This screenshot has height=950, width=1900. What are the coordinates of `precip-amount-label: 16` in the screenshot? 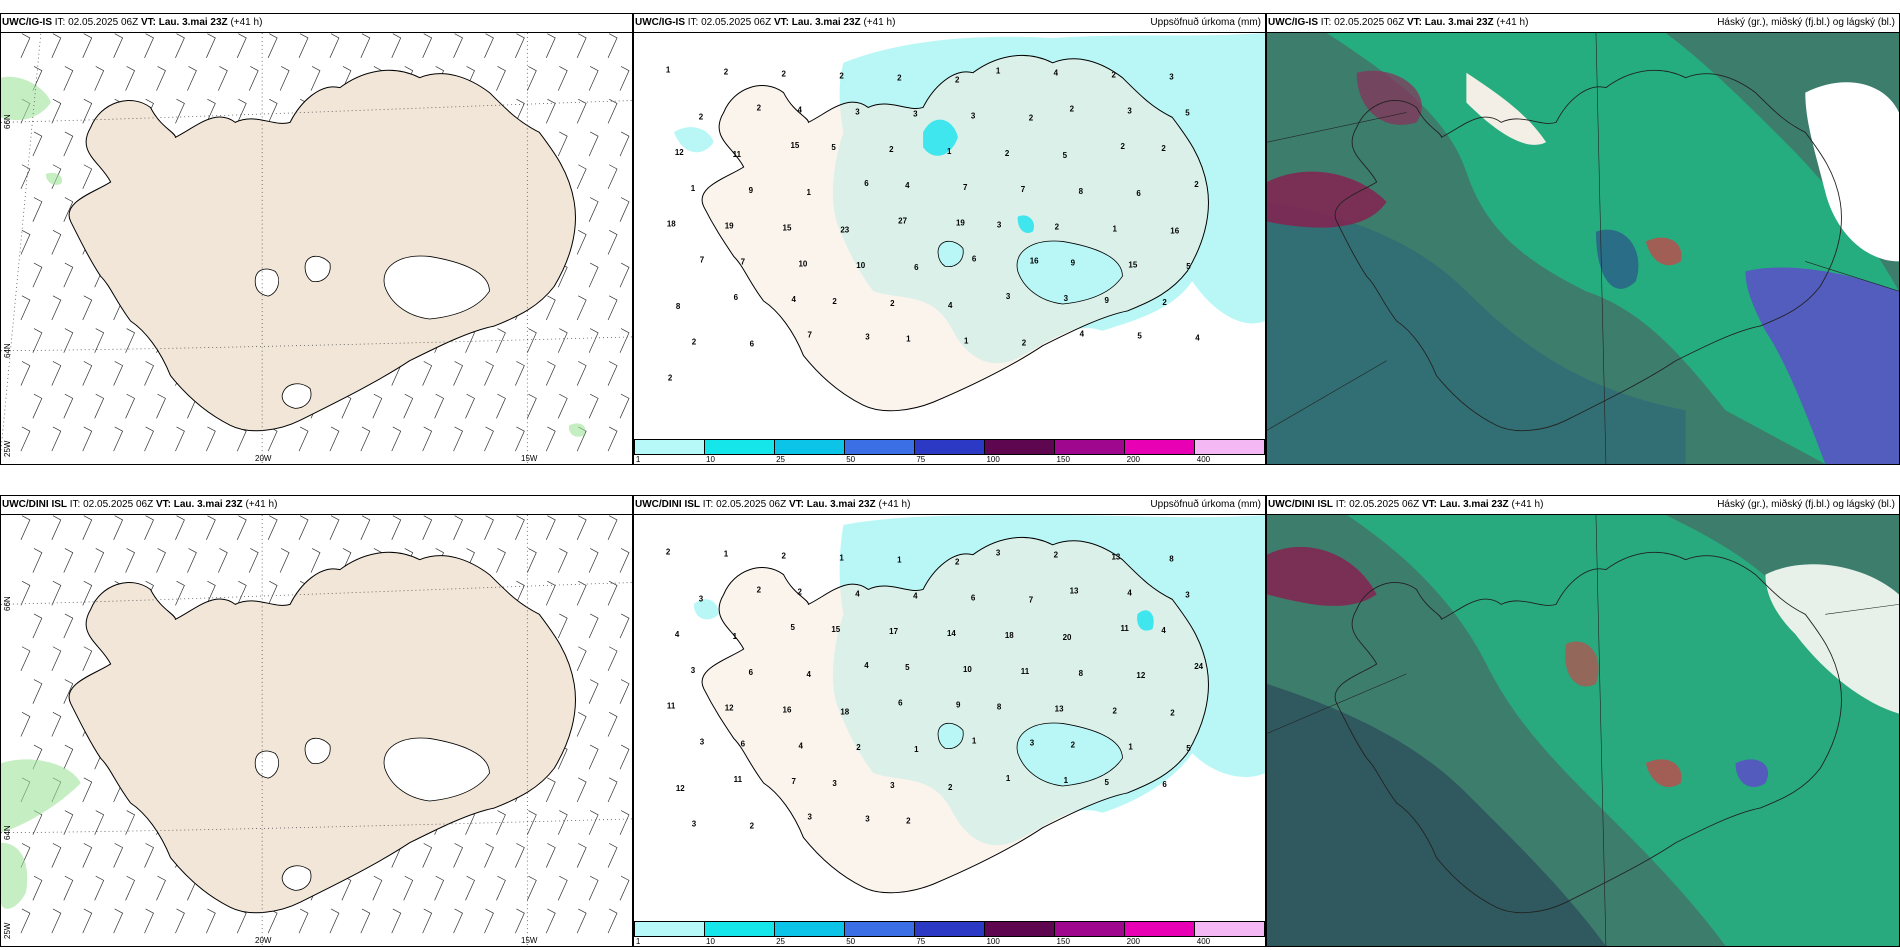 It's located at (787, 710).